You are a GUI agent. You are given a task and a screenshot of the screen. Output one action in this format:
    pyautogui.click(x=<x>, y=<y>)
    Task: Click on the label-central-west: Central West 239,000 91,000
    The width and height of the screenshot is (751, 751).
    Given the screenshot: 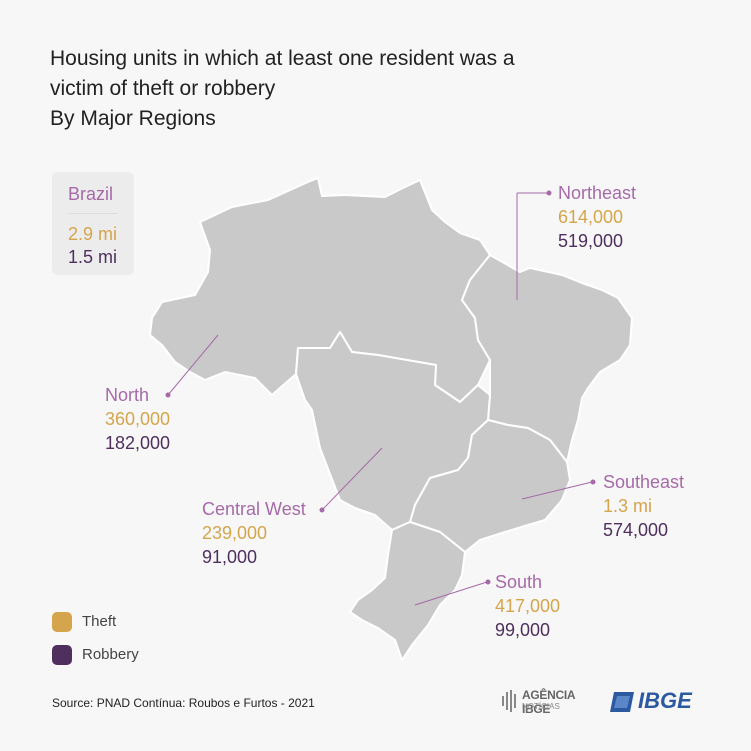 What is the action you would take?
    pyautogui.click(x=254, y=533)
    